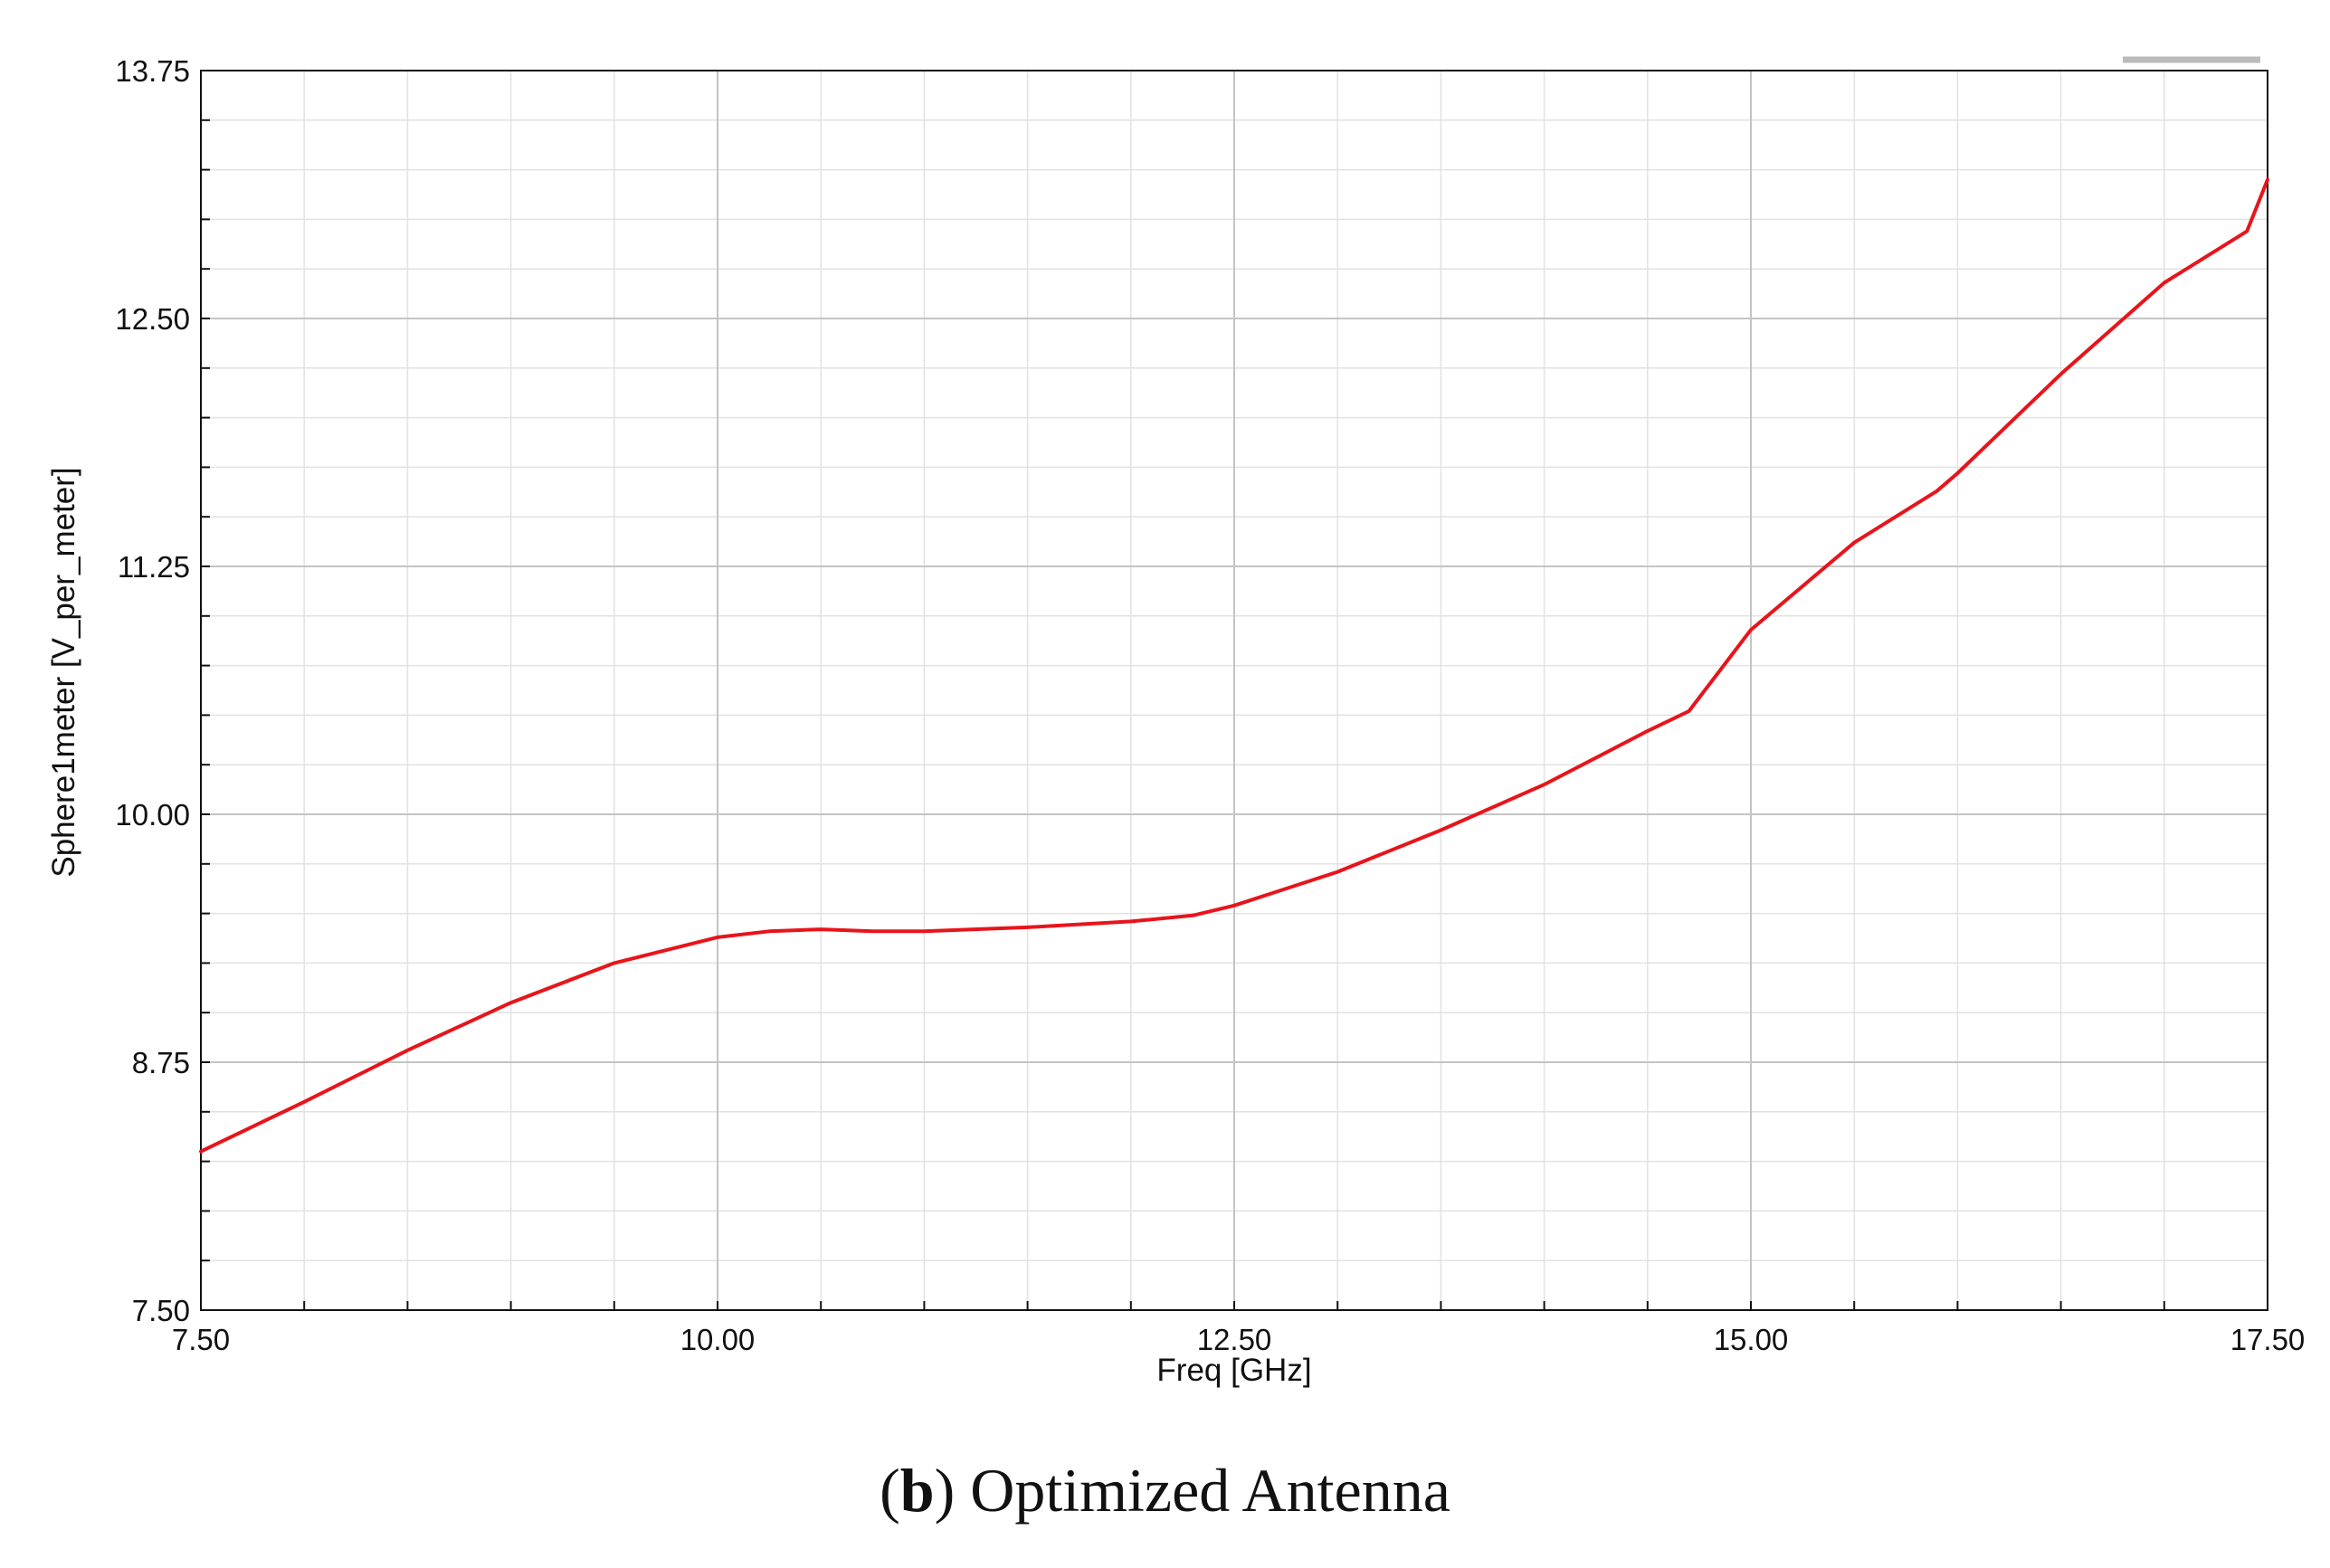 This screenshot has height=1568, width=2330. What do you see at coordinates (1752, 1340) in the screenshot?
I see `x-tick-label: 15.00` at bounding box center [1752, 1340].